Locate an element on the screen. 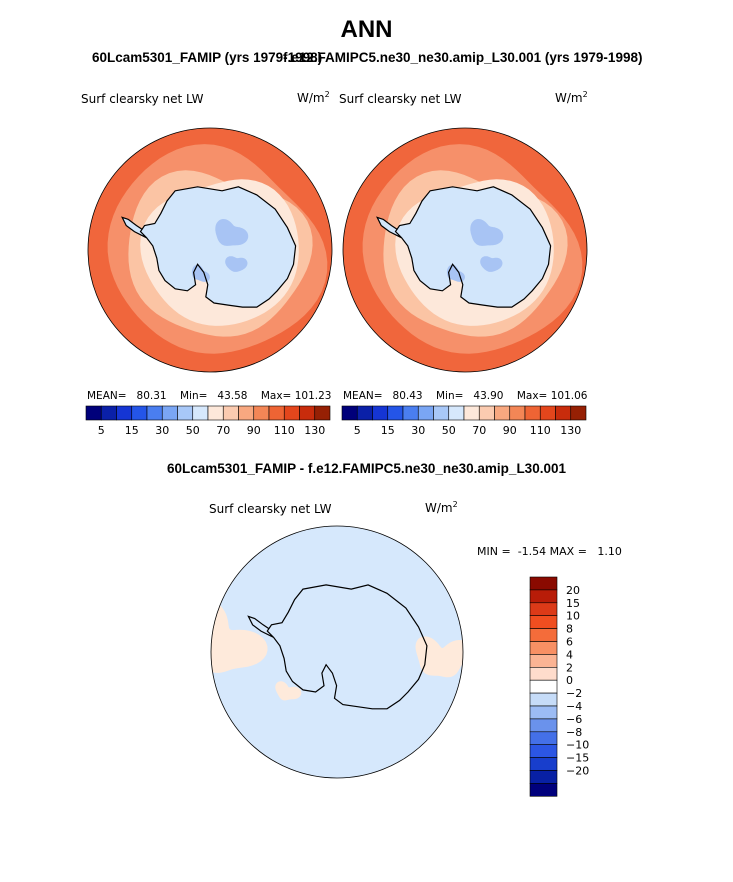 The image size is (733, 882). difference-colorbar-tick-label: −2 is located at coordinates (574, 693).